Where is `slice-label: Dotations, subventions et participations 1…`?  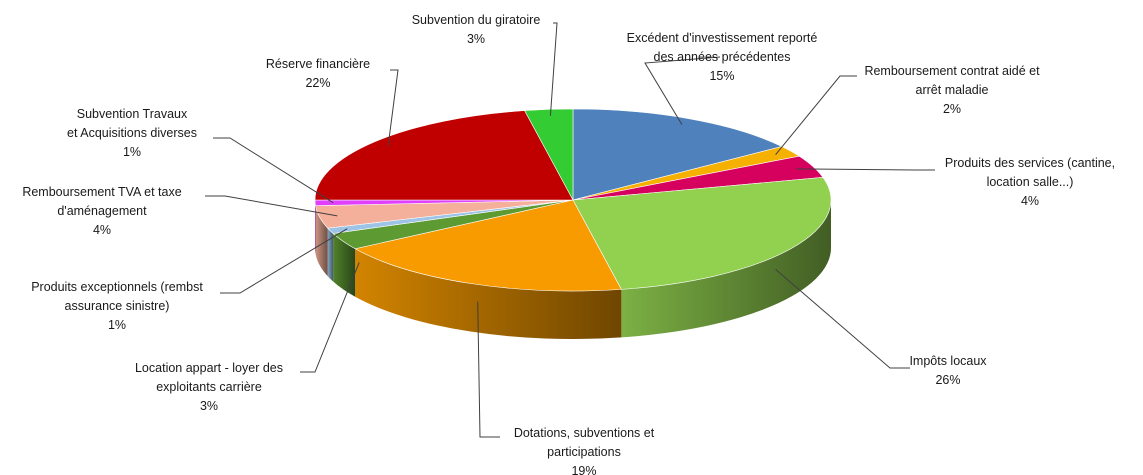
slice-label: Dotations, subventions et participations 1… is located at coordinates (584, 450).